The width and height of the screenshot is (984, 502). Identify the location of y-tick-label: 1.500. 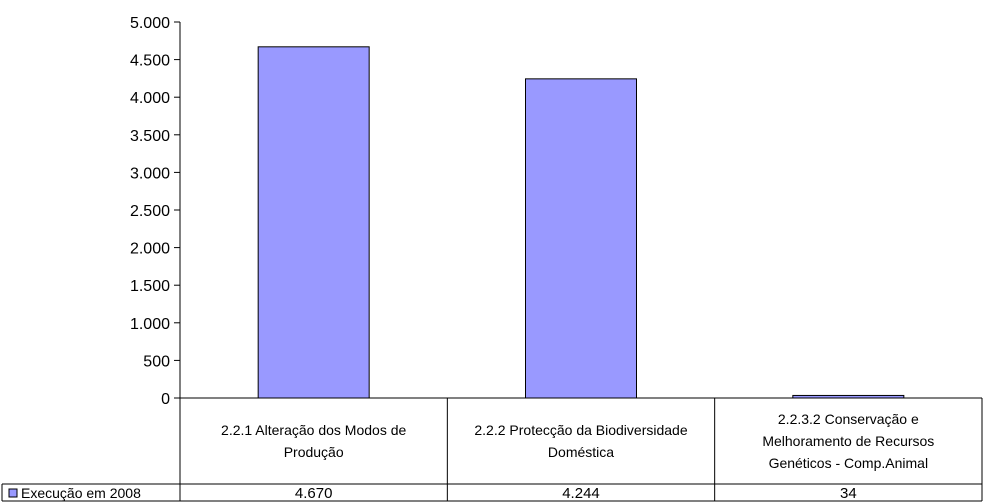
(150, 286).